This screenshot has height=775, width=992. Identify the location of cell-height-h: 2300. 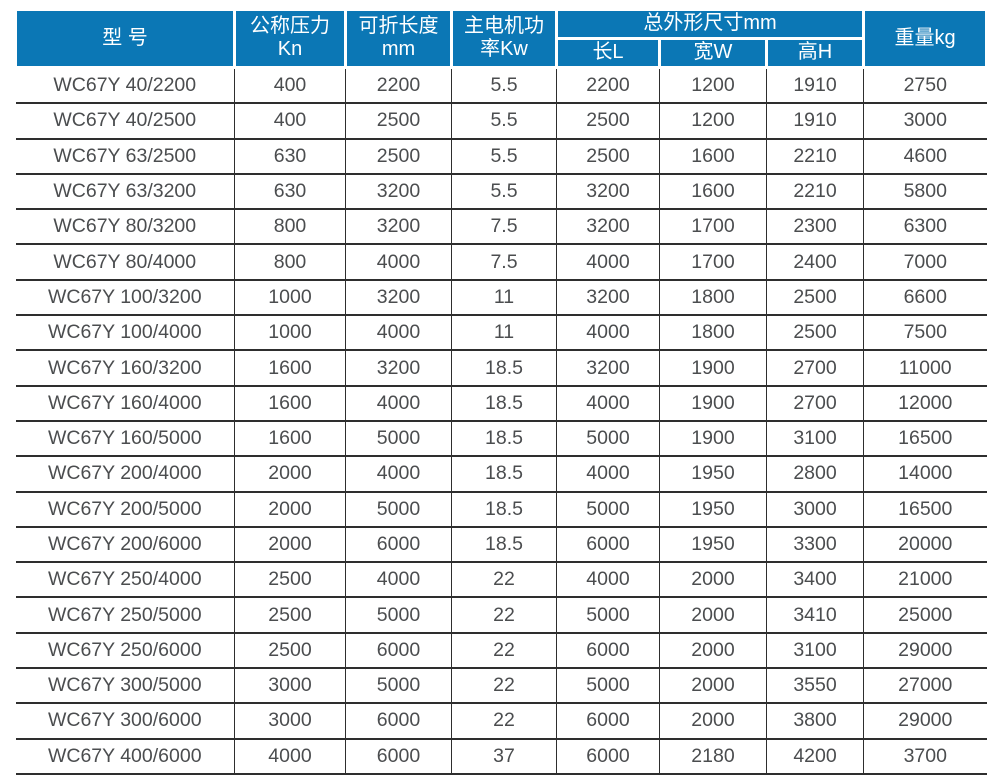
(815, 227).